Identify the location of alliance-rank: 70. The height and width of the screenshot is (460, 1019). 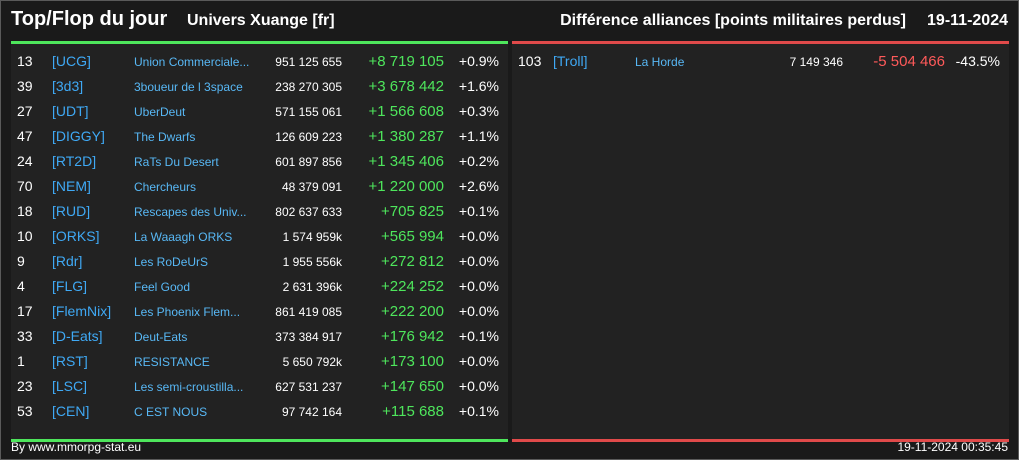
(25, 186).